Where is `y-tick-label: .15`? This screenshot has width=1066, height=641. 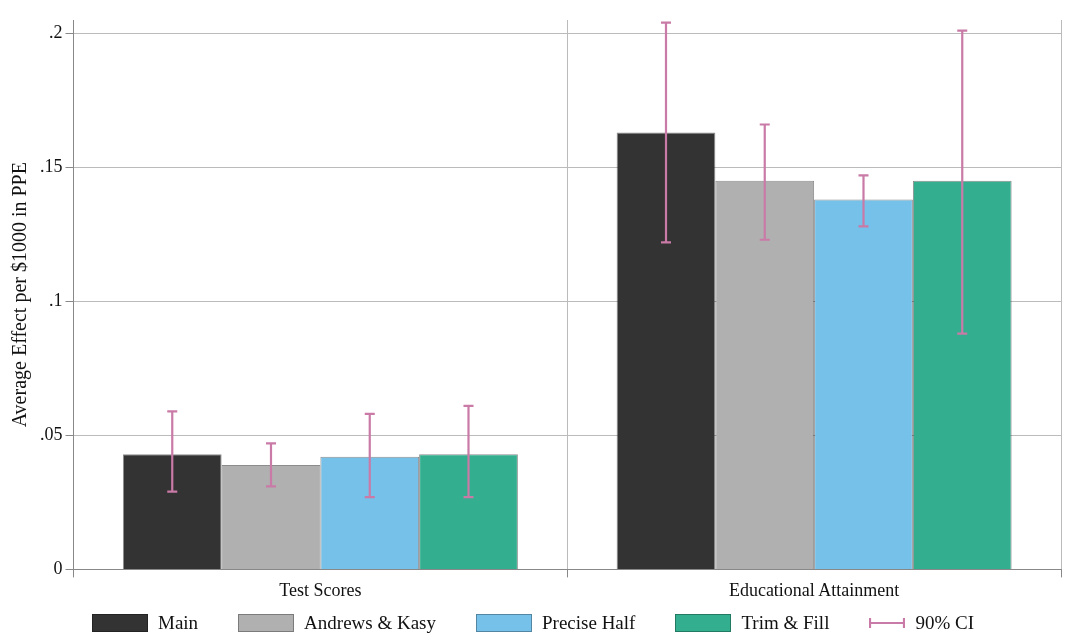
y-tick-label: .15 is located at coordinates (51, 166).